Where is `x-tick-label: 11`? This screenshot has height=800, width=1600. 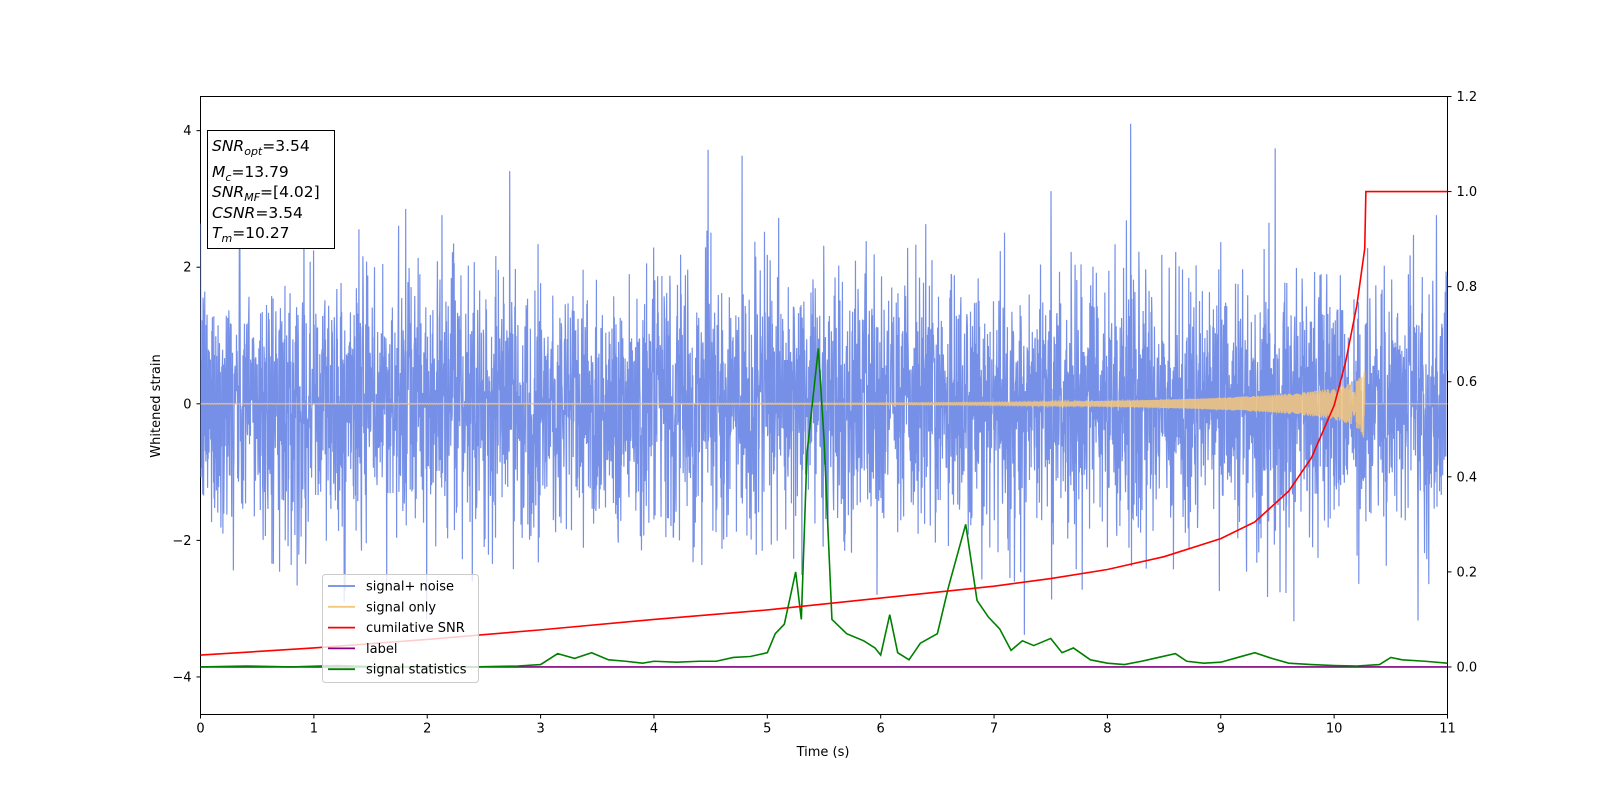
x-tick-label: 11 is located at coordinates (1447, 729).